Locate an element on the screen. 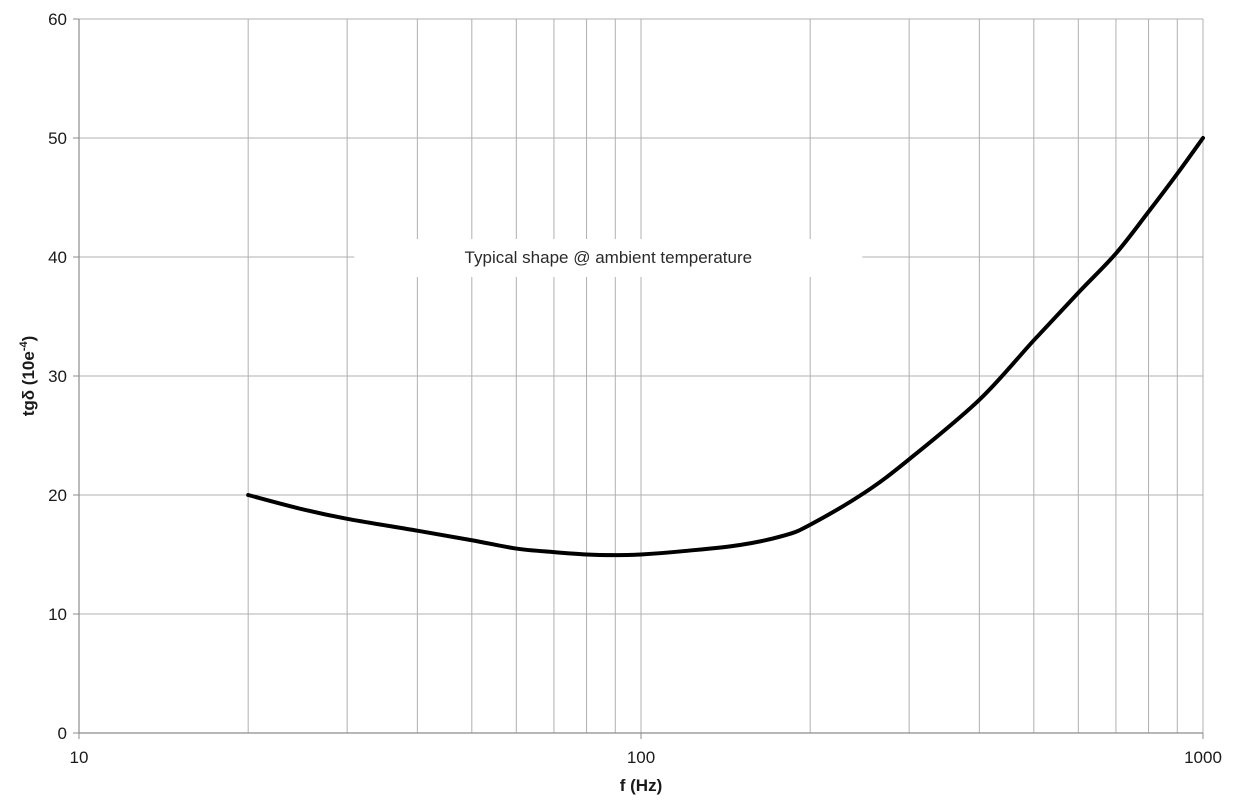 The width and height of the screenshot is (1238, 802). annotation-label: Typical shape @ ambient temperature is located at coordinates (609, 257).